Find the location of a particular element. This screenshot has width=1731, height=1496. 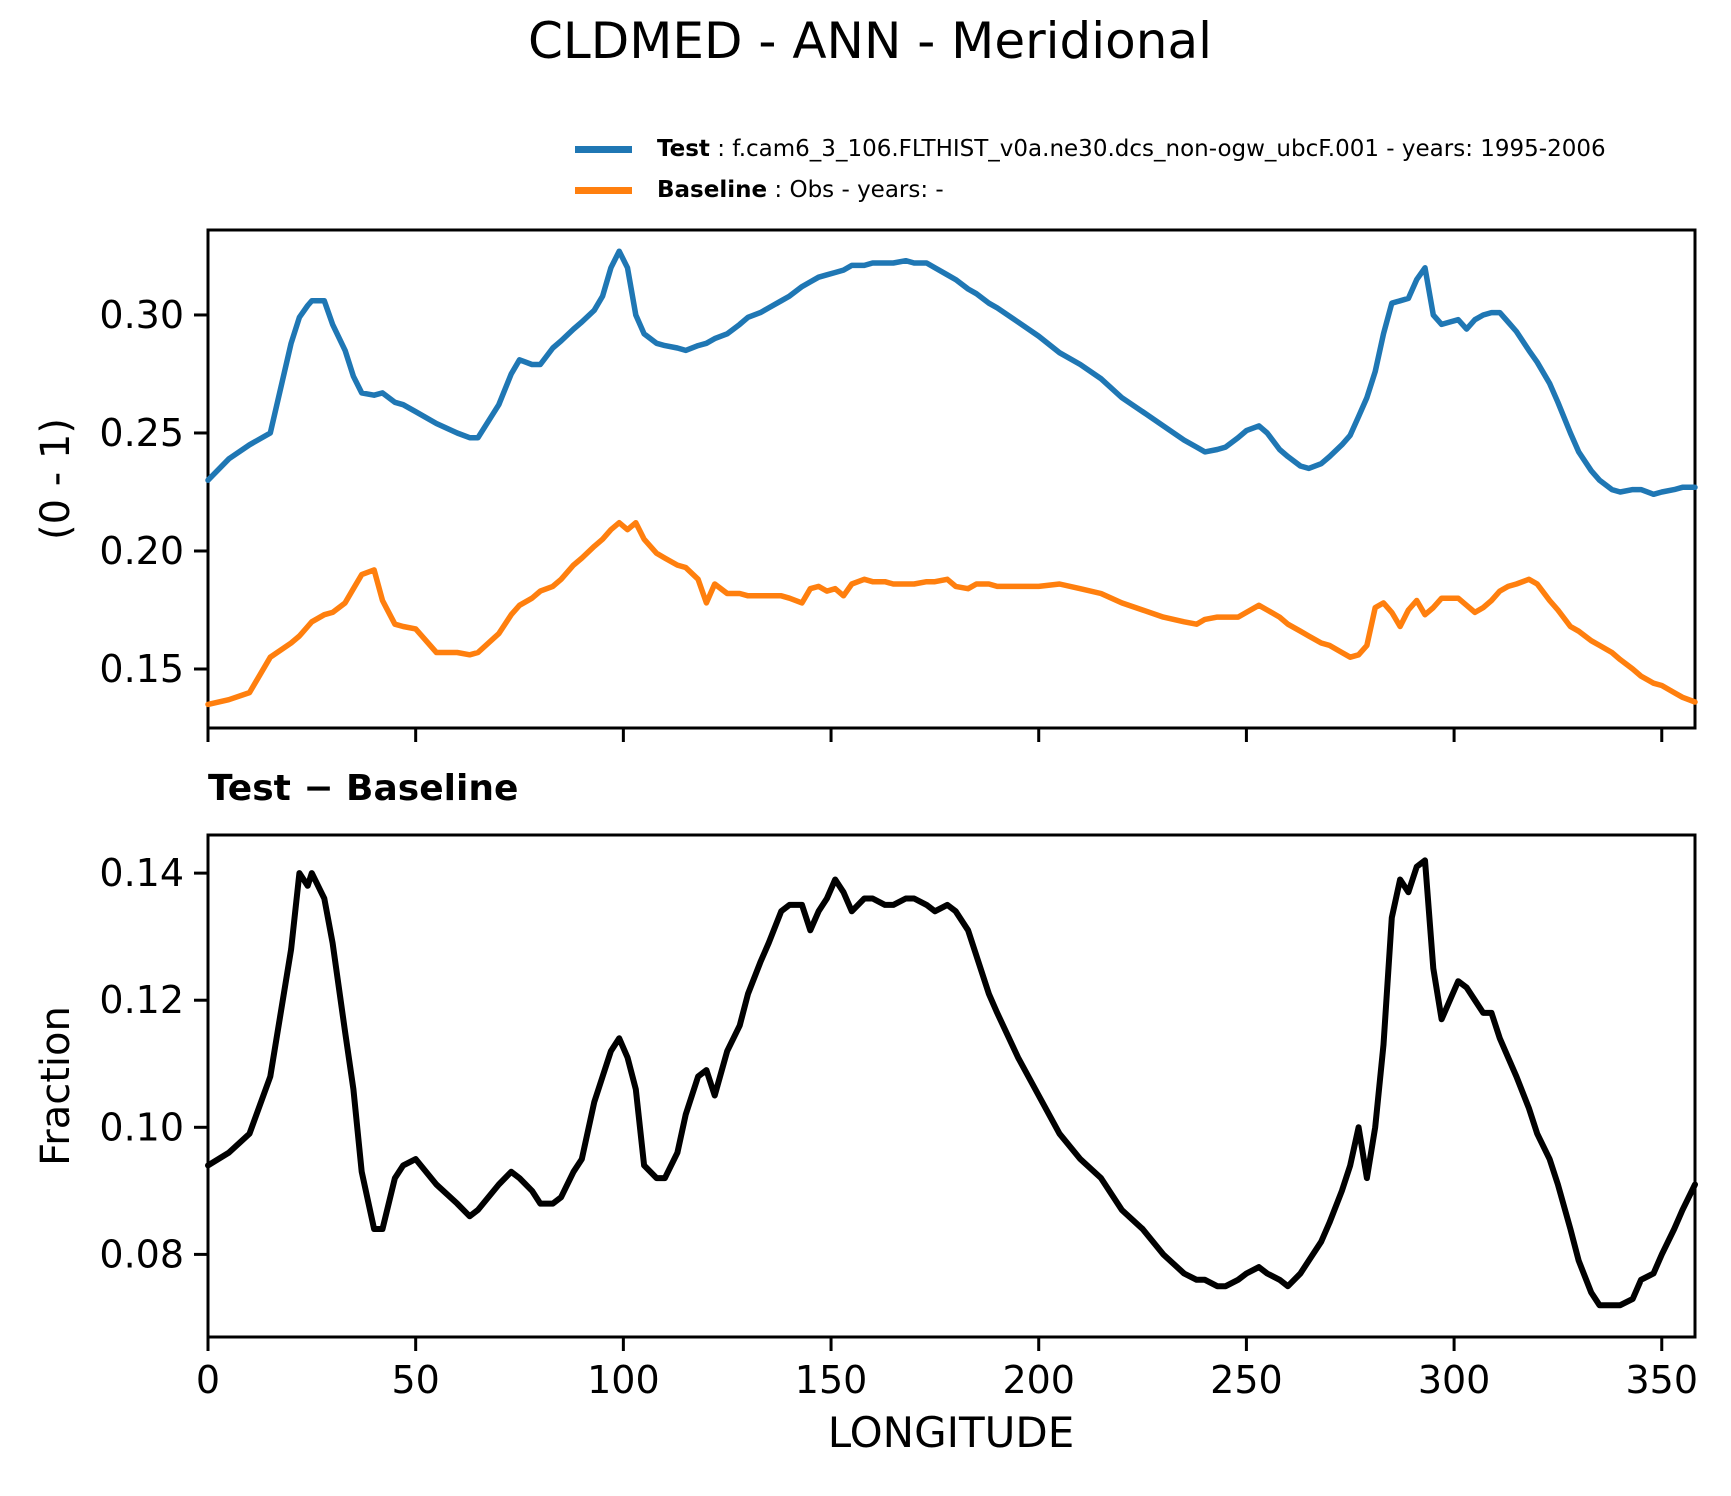

x-tick-label: 300 is located at coordinates (1454, 1380).